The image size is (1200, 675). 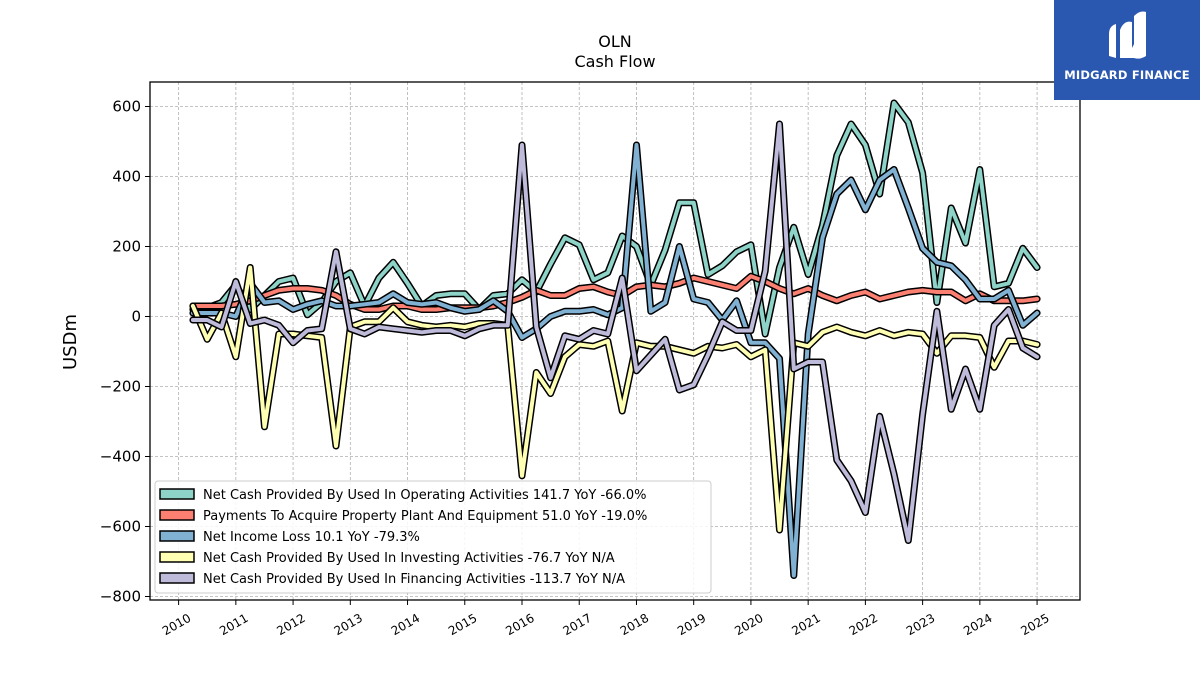 What do you see at coordinates (233, 624) in the screenshot?
I see `x-tick-label: 2011` at bounding box center [233, 624].